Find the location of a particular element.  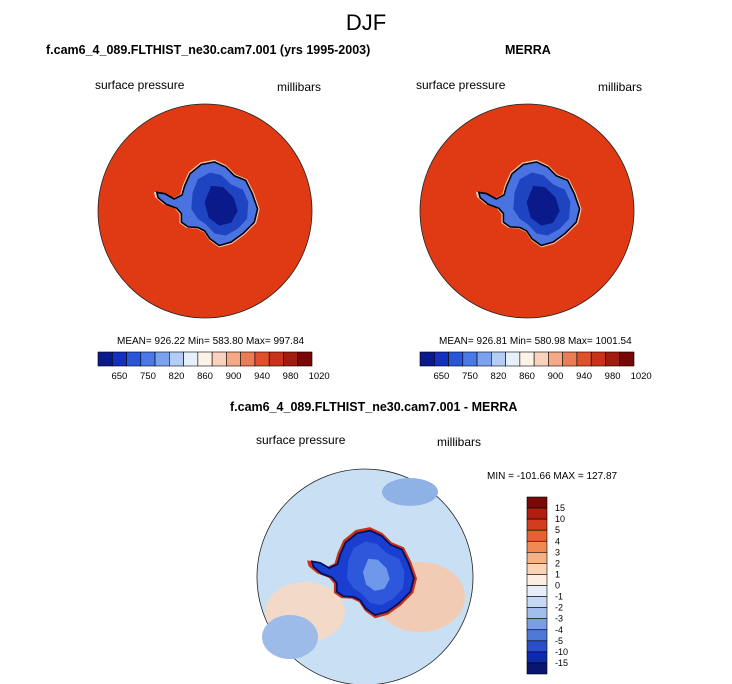

panel-2-variable-label: surface pressure is located at coordinates (461, 85).